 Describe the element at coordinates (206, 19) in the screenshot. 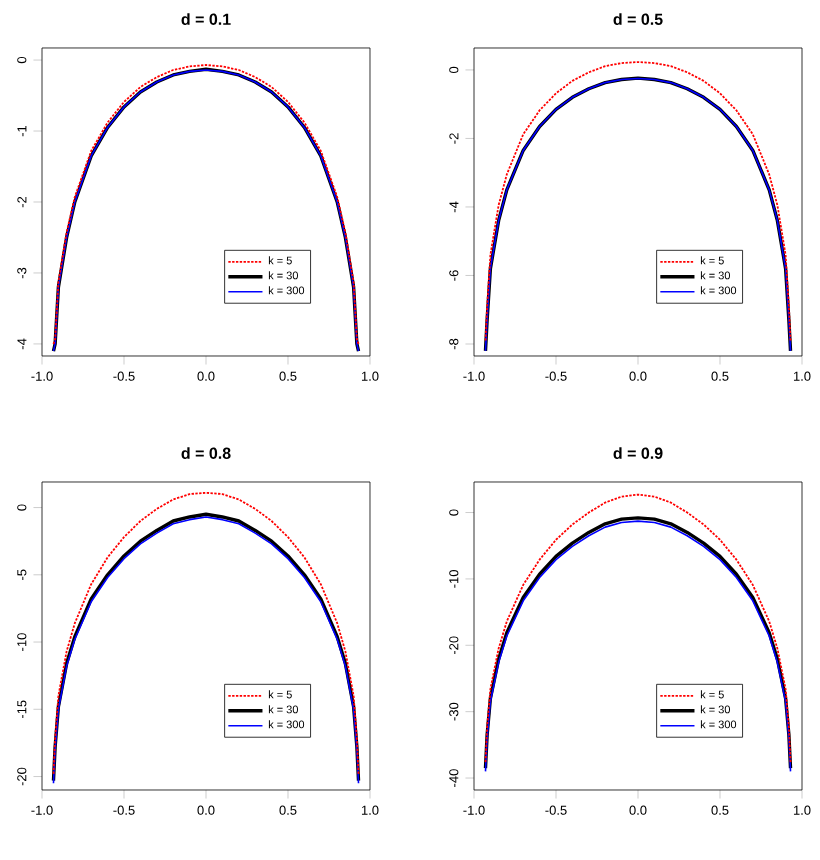

I see `chart-title: d = 0.1` at that location.